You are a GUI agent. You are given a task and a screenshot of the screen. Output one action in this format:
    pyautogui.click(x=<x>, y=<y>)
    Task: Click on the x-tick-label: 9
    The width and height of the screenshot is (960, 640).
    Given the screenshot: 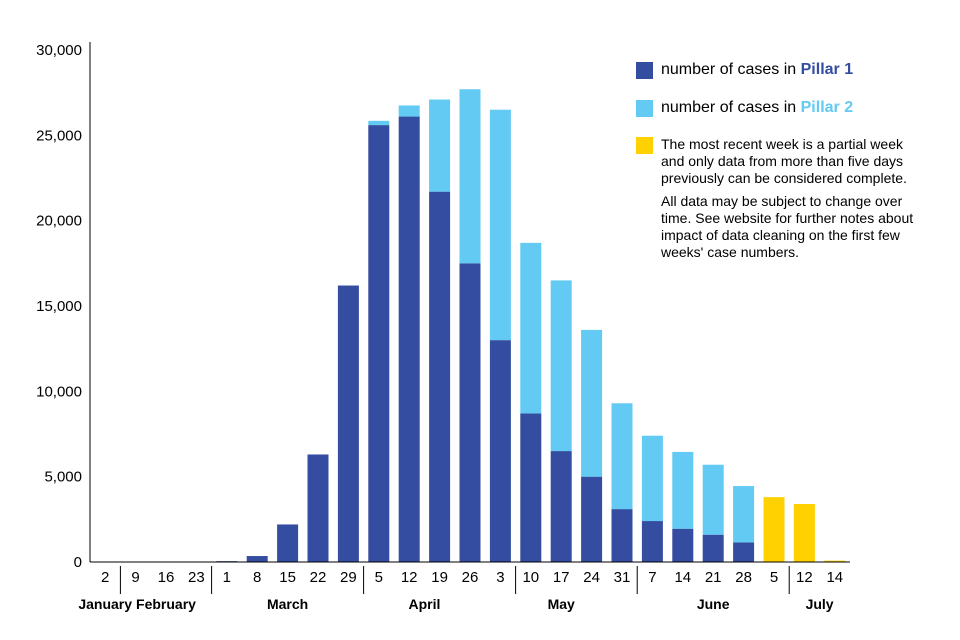 What is the action you would take?
    pyautogui.click(x=135, y=577)
    